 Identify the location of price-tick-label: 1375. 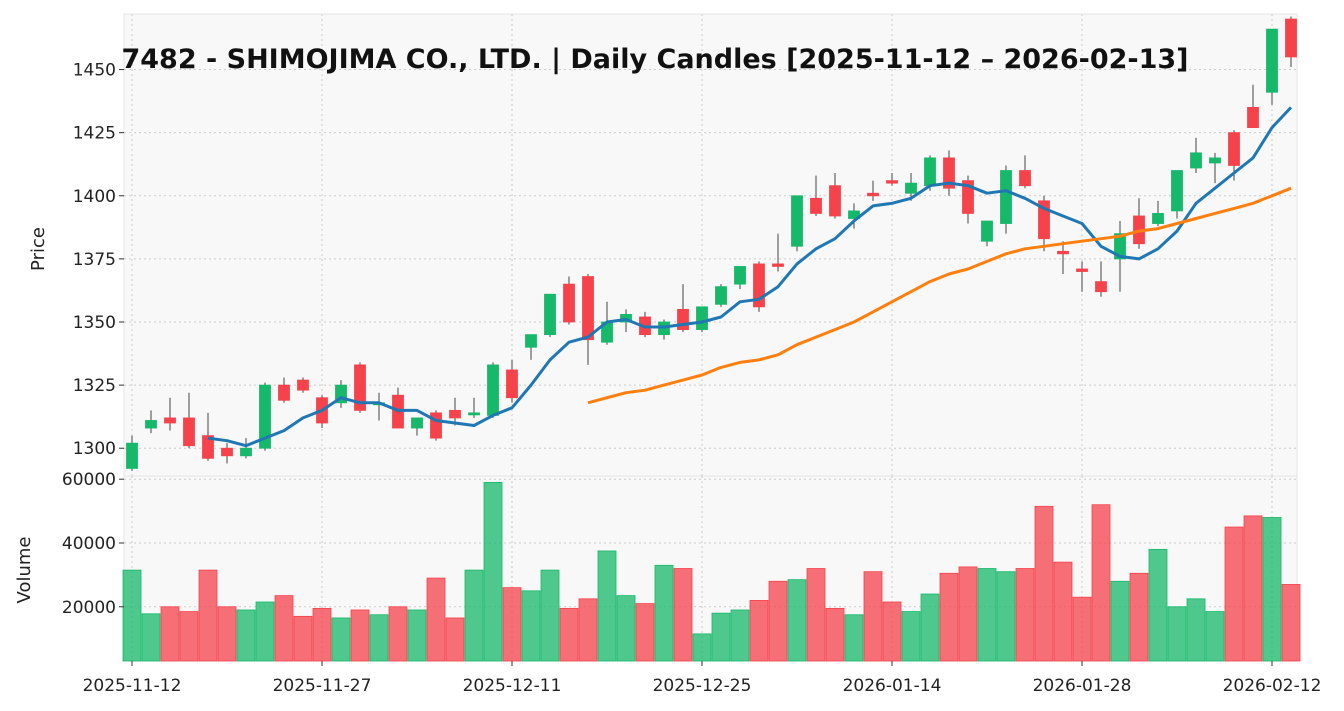
(94, 260).